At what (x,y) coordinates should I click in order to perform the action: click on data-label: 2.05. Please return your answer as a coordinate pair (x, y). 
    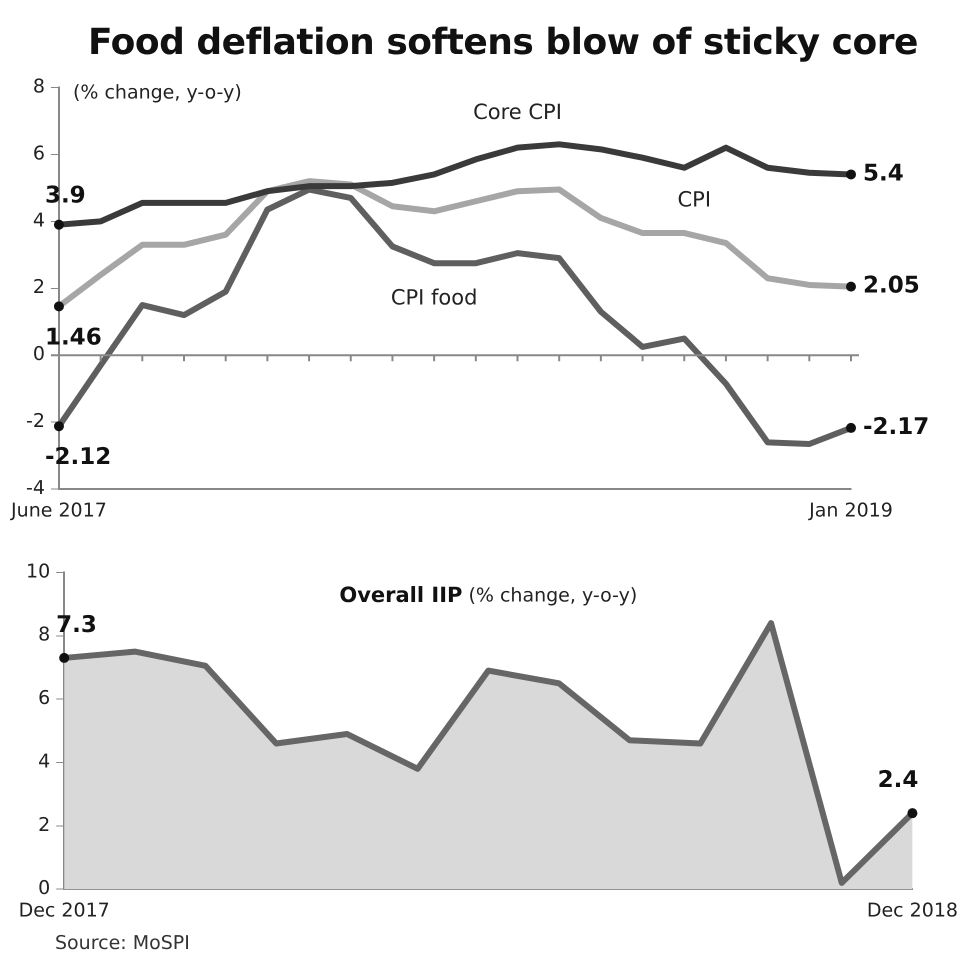
    Looking at the image, I should click on (891, 285).